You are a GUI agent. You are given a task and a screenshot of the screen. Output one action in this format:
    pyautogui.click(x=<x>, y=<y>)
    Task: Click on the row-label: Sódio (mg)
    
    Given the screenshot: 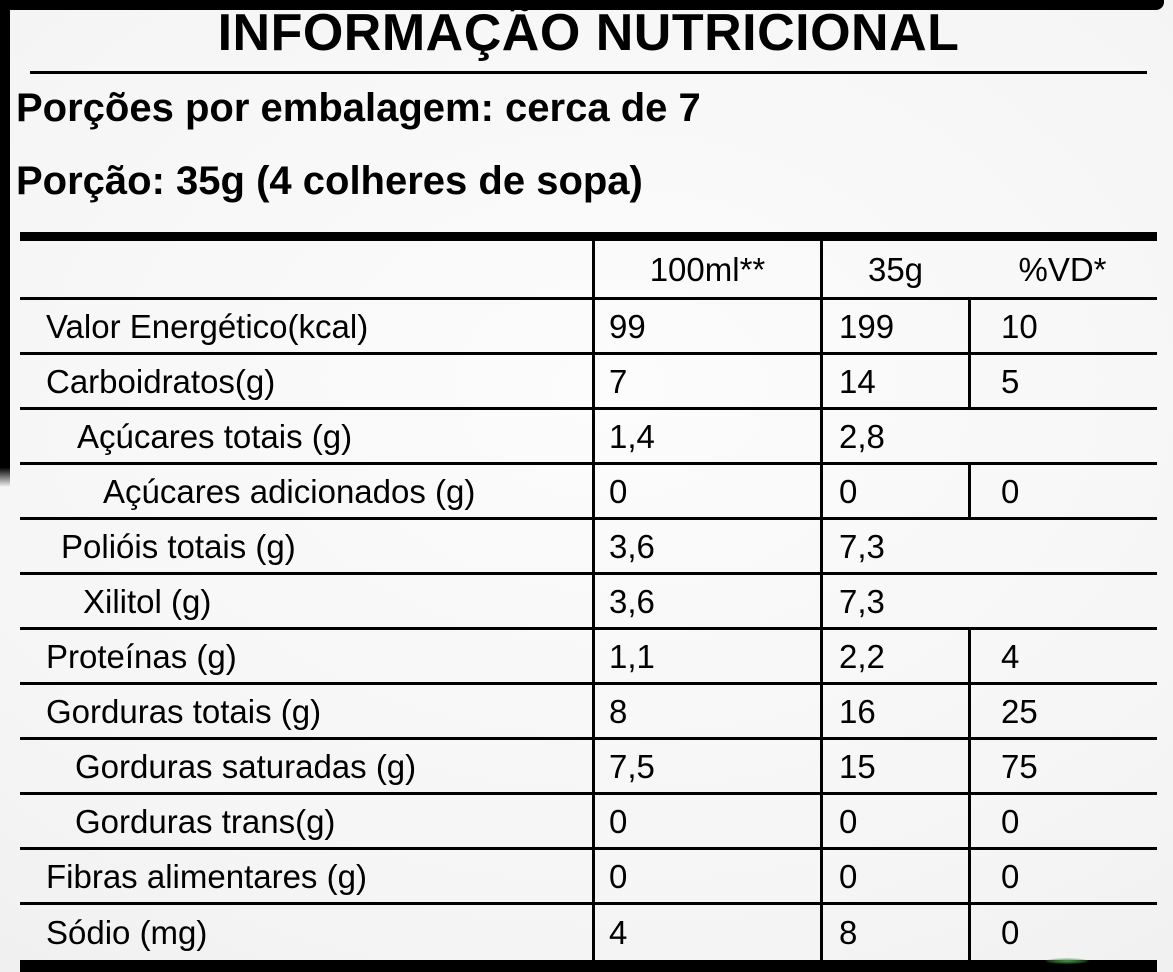 What is the action you would take?
    pyautogui.click(x=127, y=932)
    